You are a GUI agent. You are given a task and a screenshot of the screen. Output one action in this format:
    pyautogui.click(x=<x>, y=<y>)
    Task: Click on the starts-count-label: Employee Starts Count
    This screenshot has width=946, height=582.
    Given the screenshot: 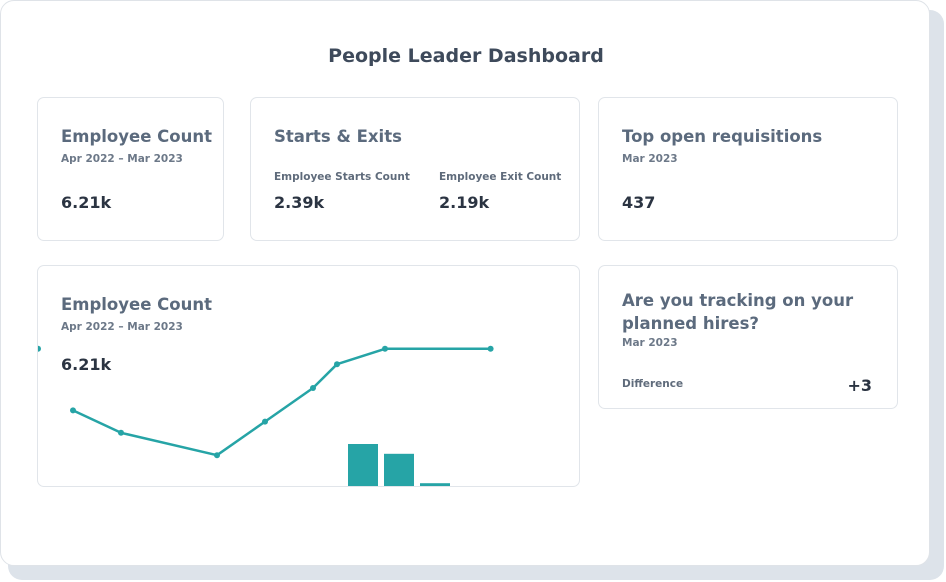 What is the action you would take?
    pyautogui.click(x=342, y=177)
    